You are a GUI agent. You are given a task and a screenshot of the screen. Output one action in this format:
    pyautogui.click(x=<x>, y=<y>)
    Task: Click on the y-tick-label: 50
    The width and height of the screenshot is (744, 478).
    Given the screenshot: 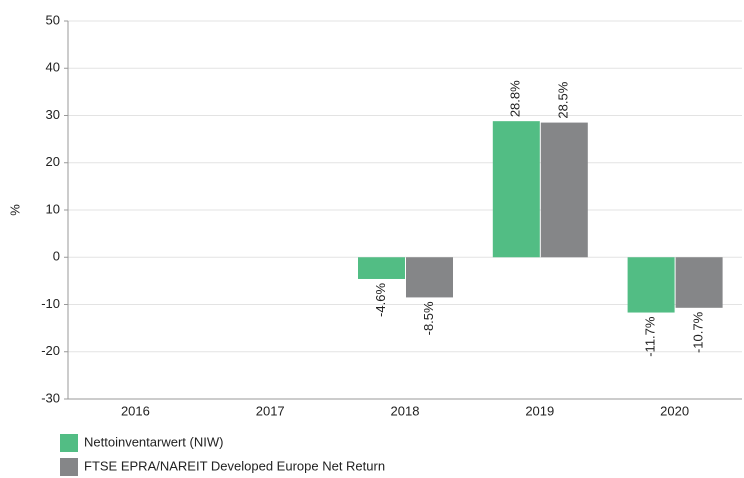 What is the action you would take?
    pyautogui.click(x=53, y=19)
    